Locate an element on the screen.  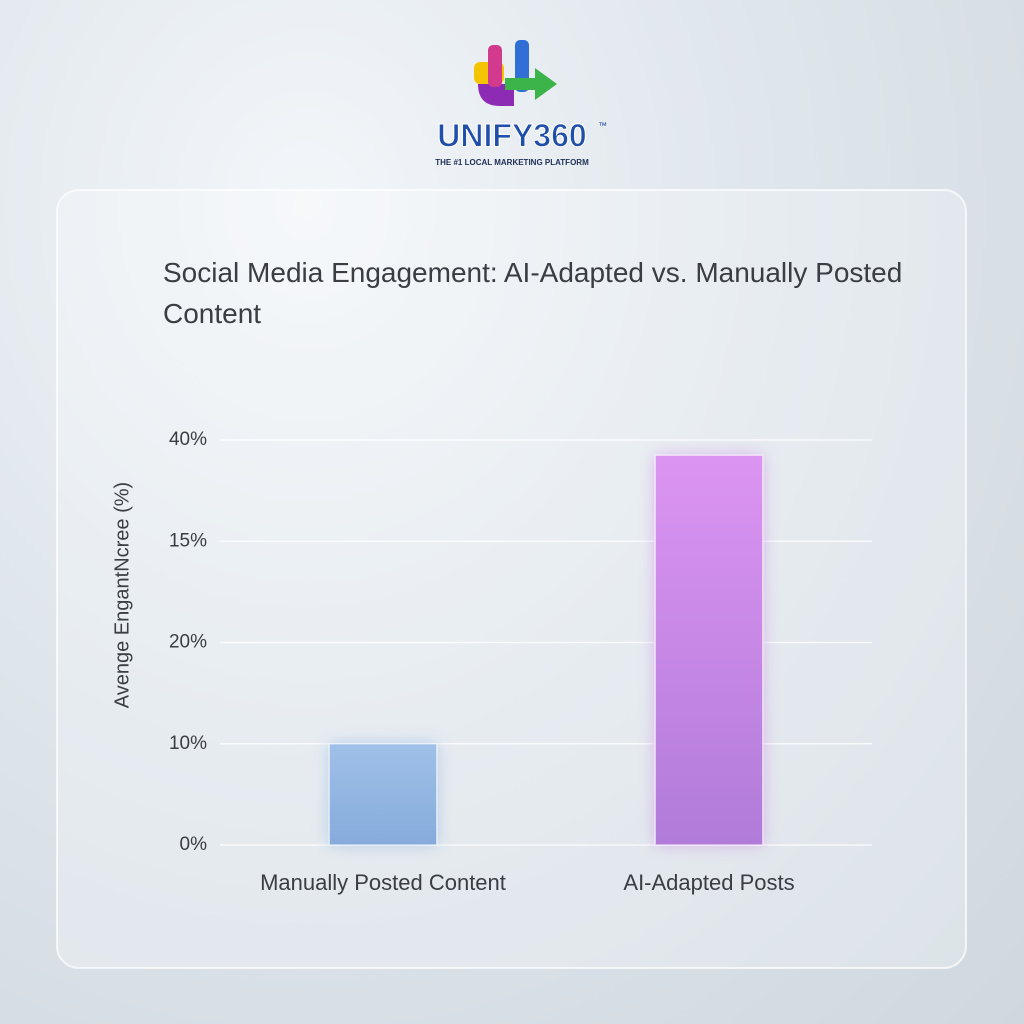
y-tick-label: 20% is located at coordinates (188, 642).